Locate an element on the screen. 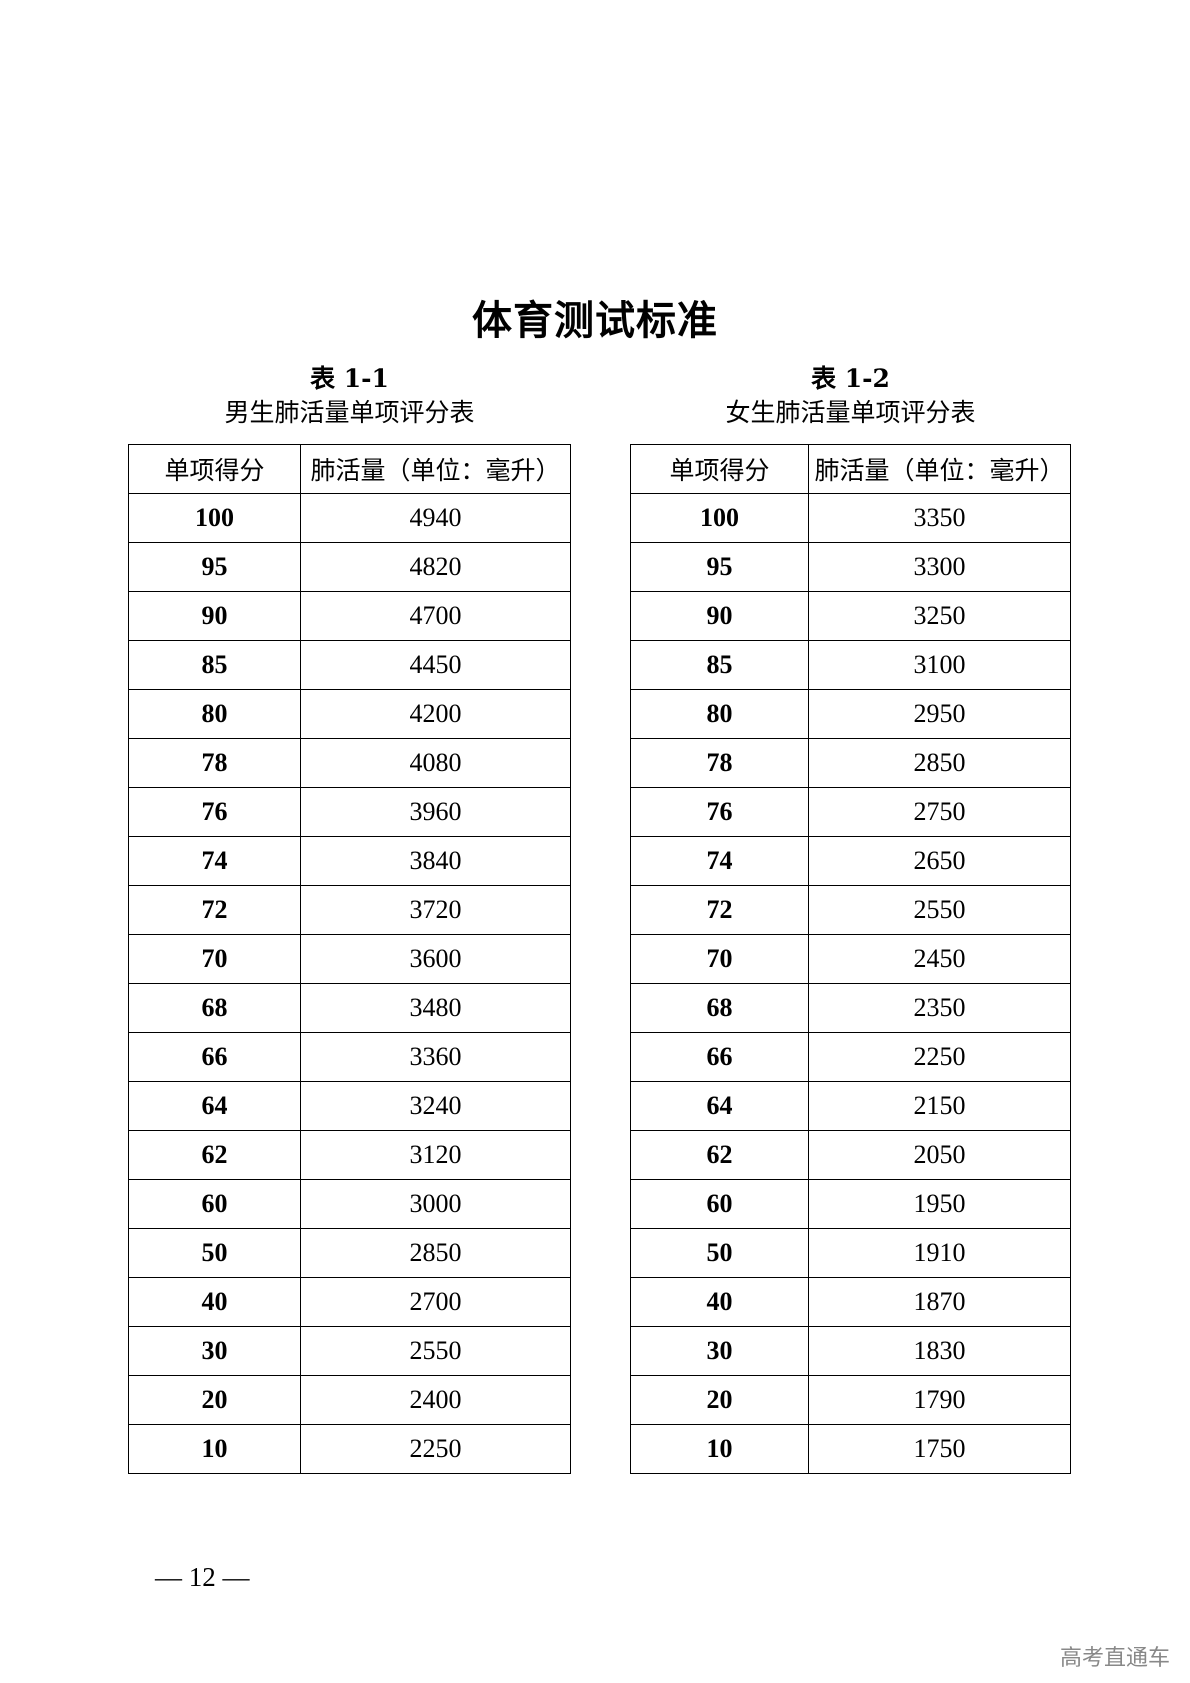 This screenshot has width=1190, height=1683. table-title: 男生肺活量单项评分表 is located at coordinates (349, 412).